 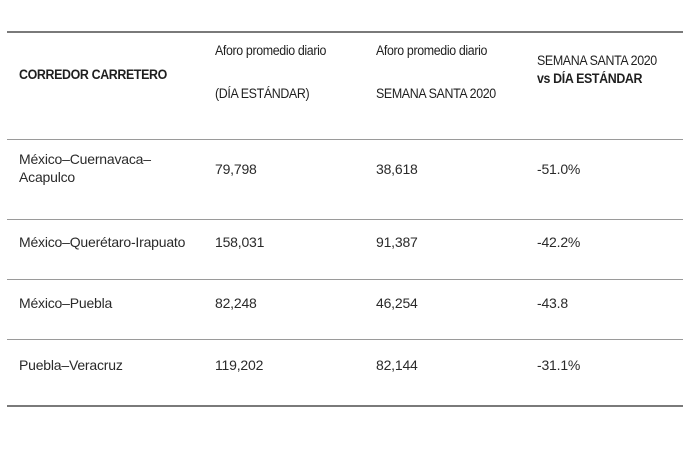 What do you see at coordinates (397, 242) in the screenshot?
I see `row-2-easter: 91,387` at bounding box center [397, 242].